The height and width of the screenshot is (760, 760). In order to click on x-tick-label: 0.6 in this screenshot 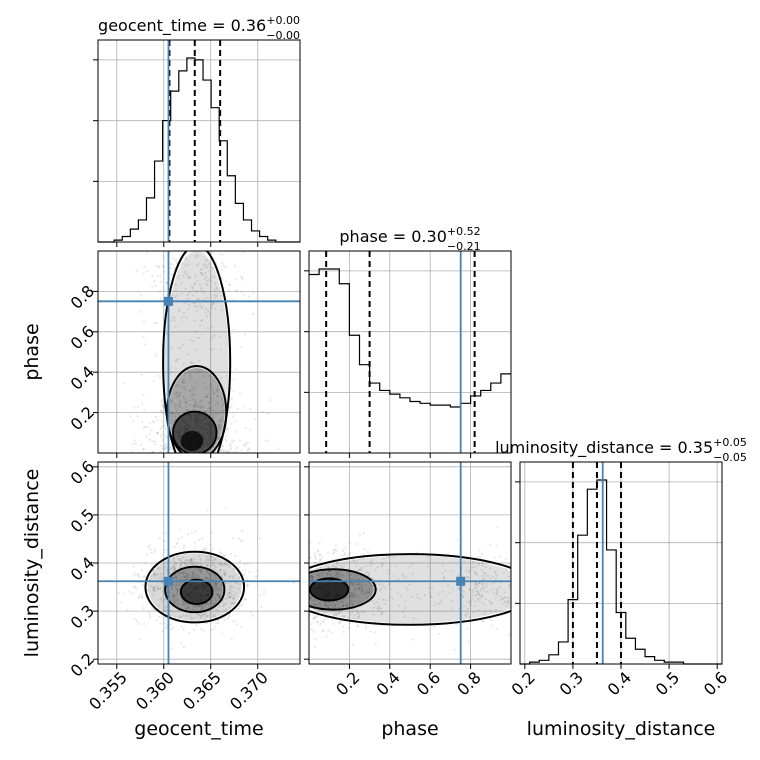, I will do `click(715, 683)`.